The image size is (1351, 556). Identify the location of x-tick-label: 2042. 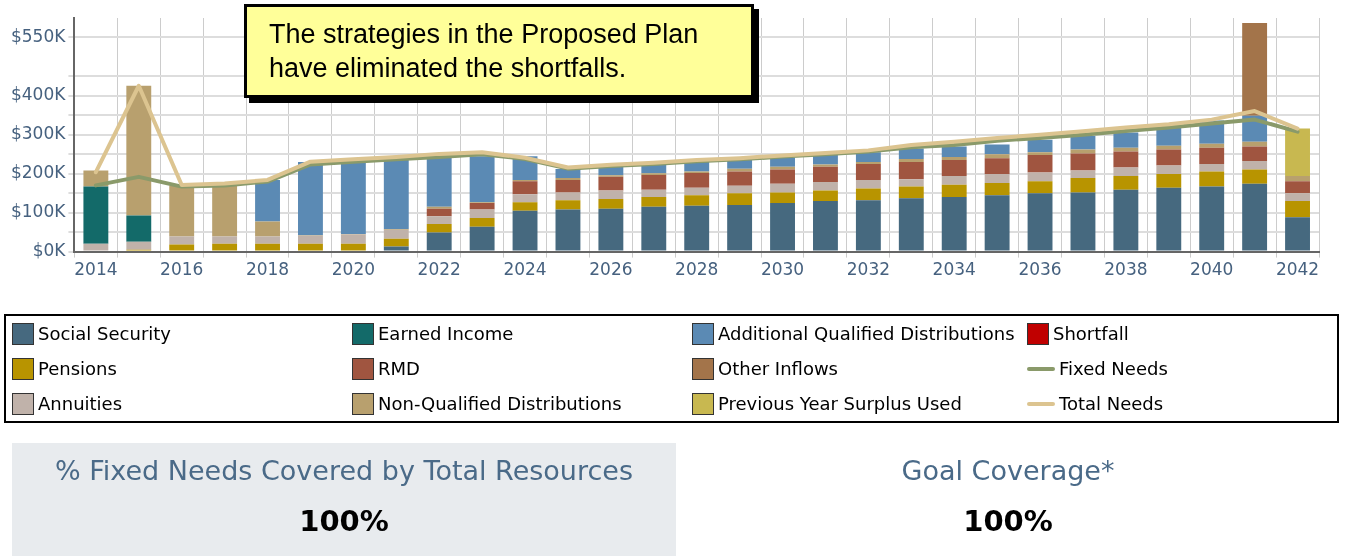
(1297, 269).